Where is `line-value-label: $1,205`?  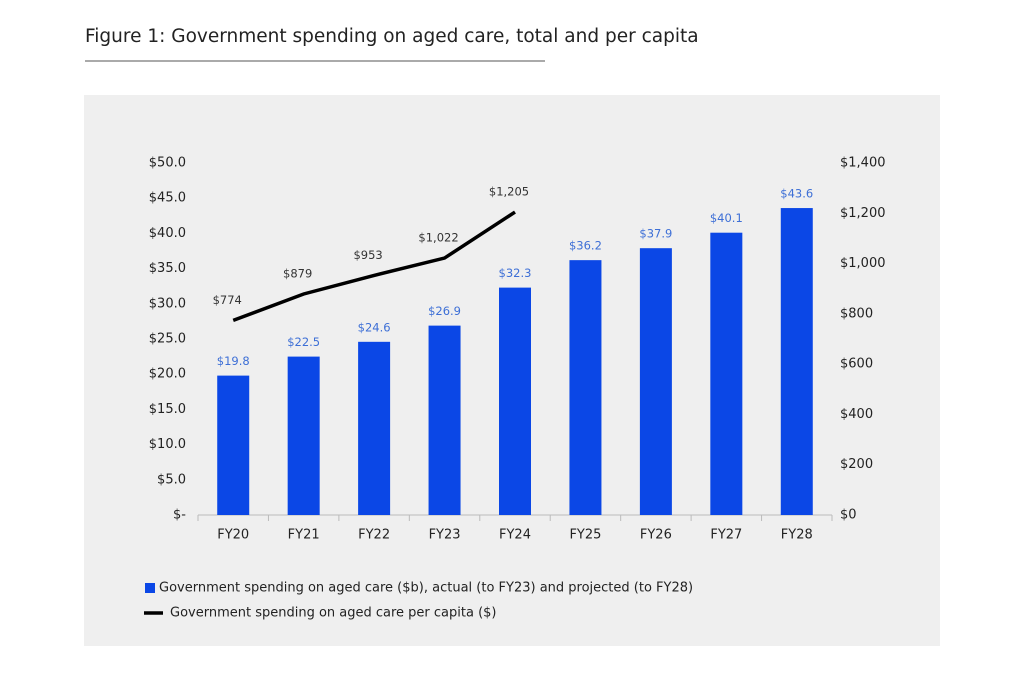 line-value-label: $1,205 is located at coordinates (509, 192).